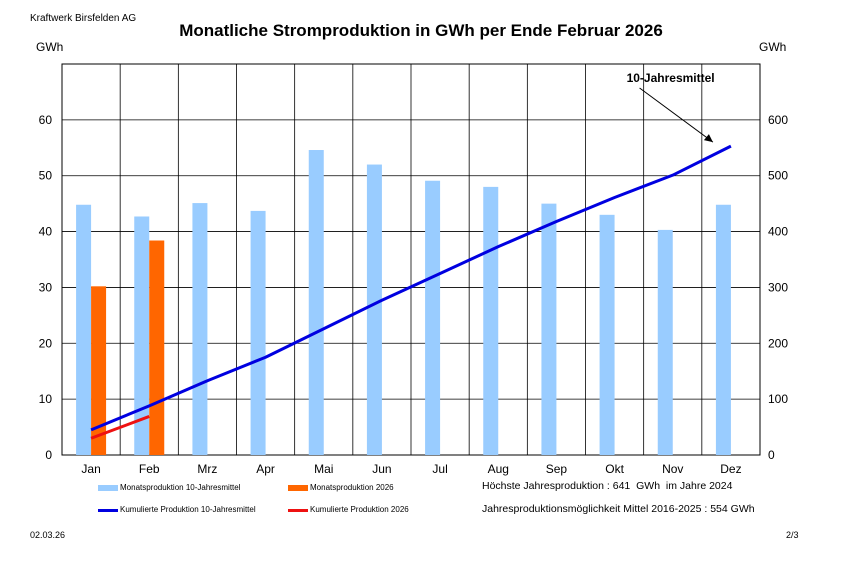 Image resolution: width=842 pixels, height=561 pixels. Describe the element at coordinates (557, 469) in the screenshot. I see `x-tick-label: Sep` at that location.